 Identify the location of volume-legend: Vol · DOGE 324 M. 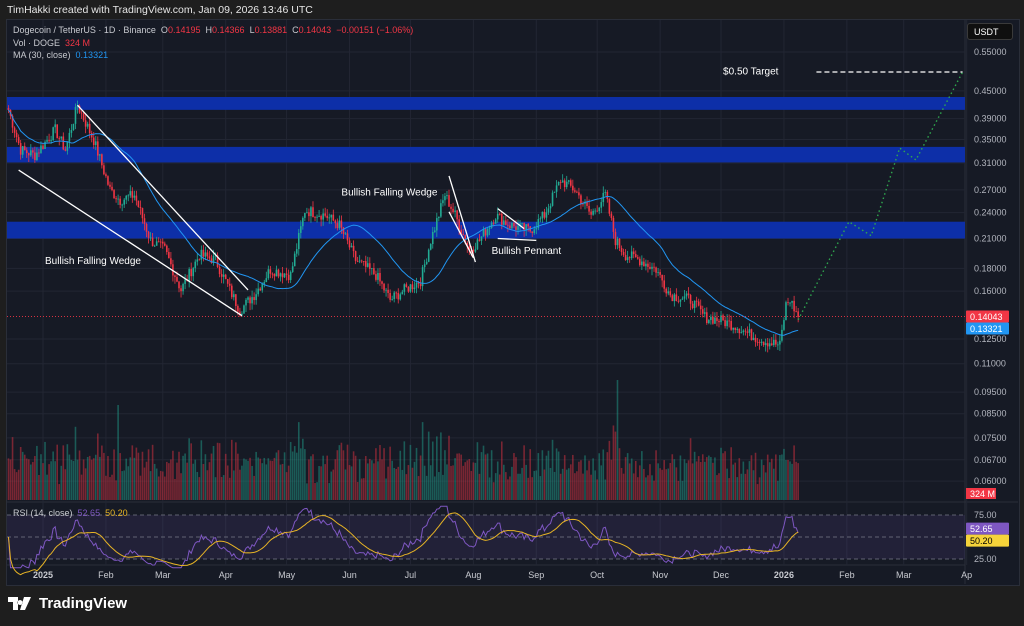
(51, 43).